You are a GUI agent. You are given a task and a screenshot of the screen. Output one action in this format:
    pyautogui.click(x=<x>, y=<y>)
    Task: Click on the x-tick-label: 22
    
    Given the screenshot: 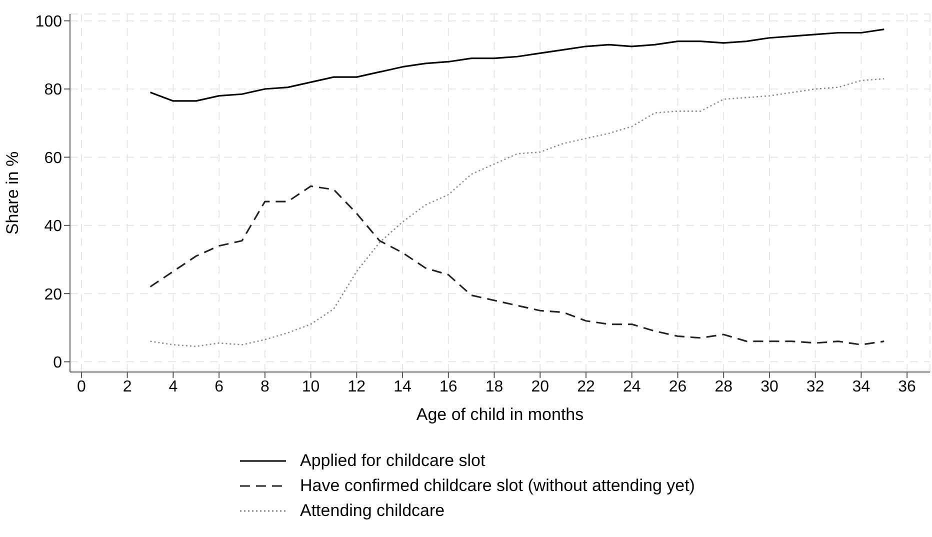 What is the action you would take?
    pyautogui.click(x=586, y=387)
    